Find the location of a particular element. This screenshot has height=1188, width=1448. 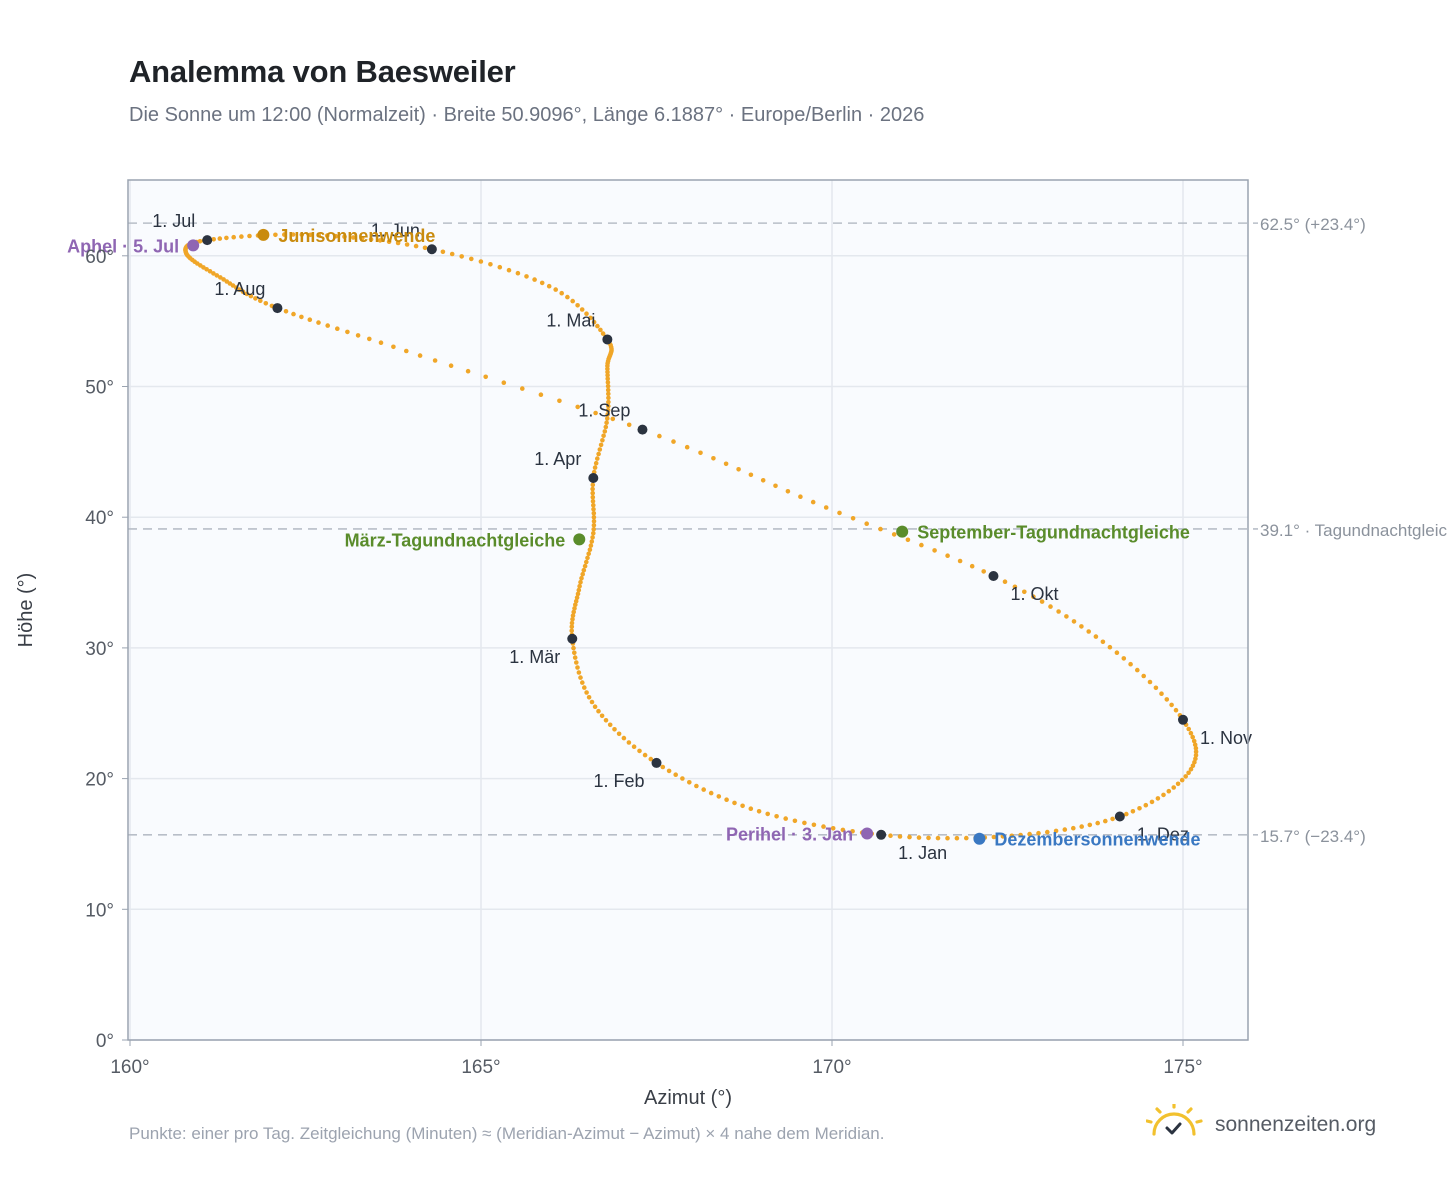

x-tick-label: 165° is located at coordinates (480, 1067).